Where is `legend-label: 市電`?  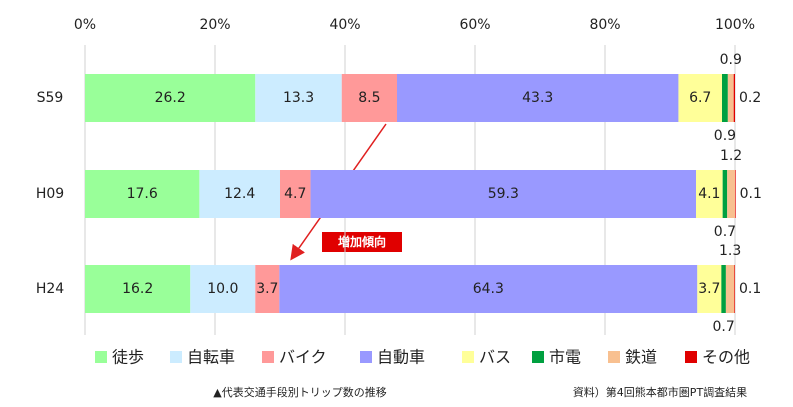
legend-label: 市電 is located at coordinates (565, 357).